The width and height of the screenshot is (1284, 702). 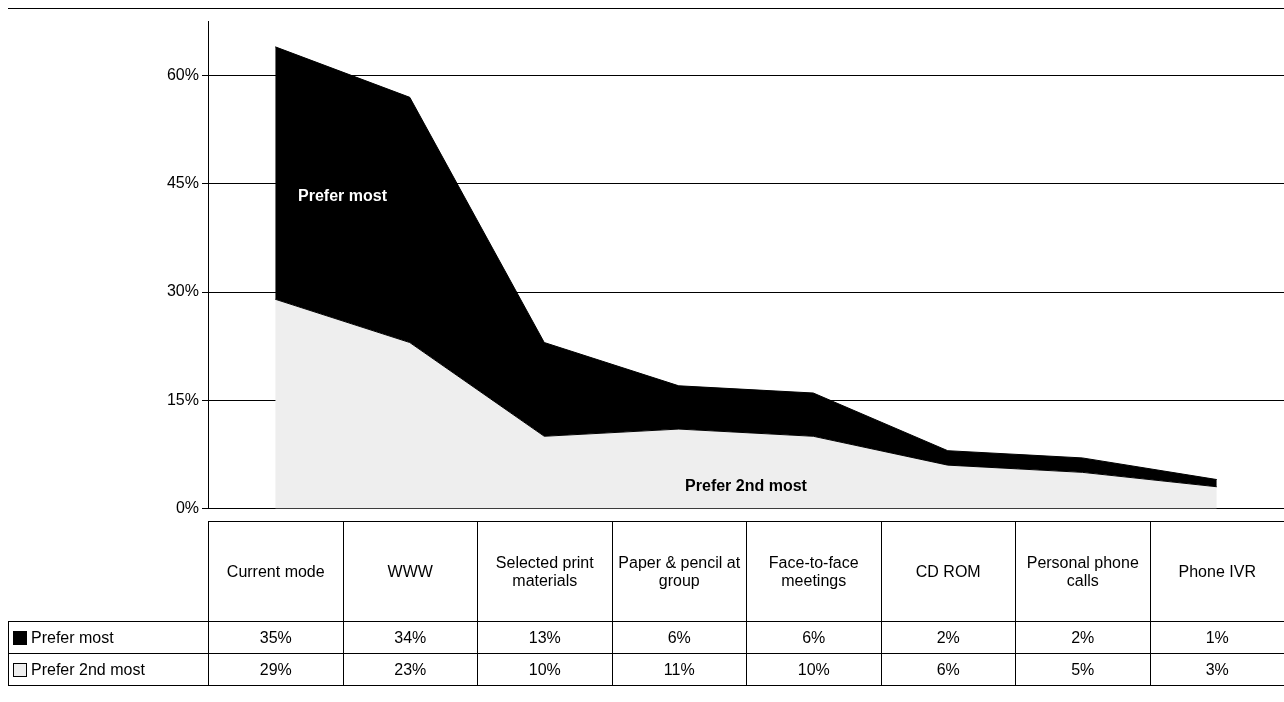 What do you see at coordinates (410, 571) in the screenshot?
I see `x-tick-label: WWW` at bounding box center [410, 571].